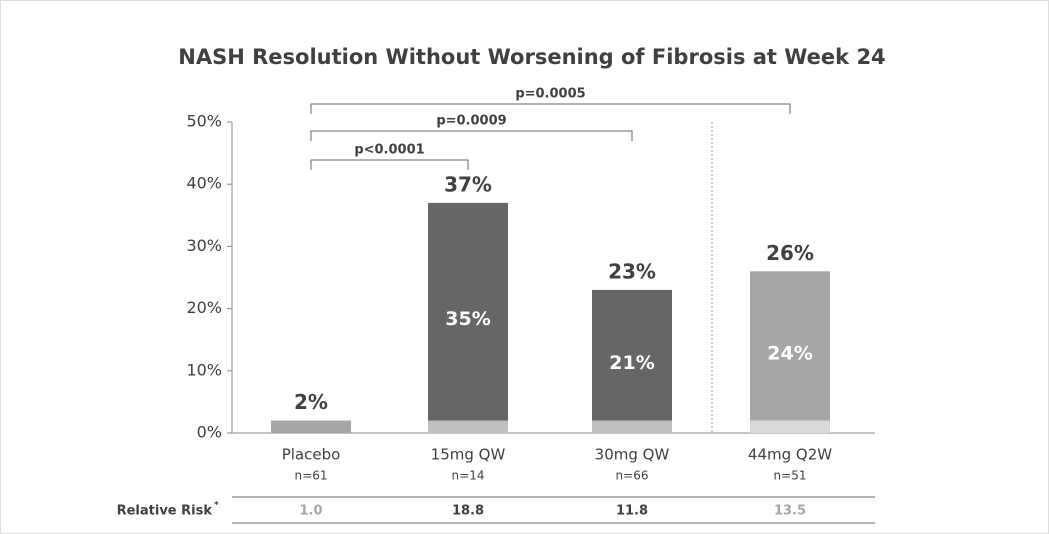 The image size is (1049, 534). What do you see at coordinates (204, 245) in the screenshot?
I see `y-tick-label: 30%` at bounding box center [204, 245].